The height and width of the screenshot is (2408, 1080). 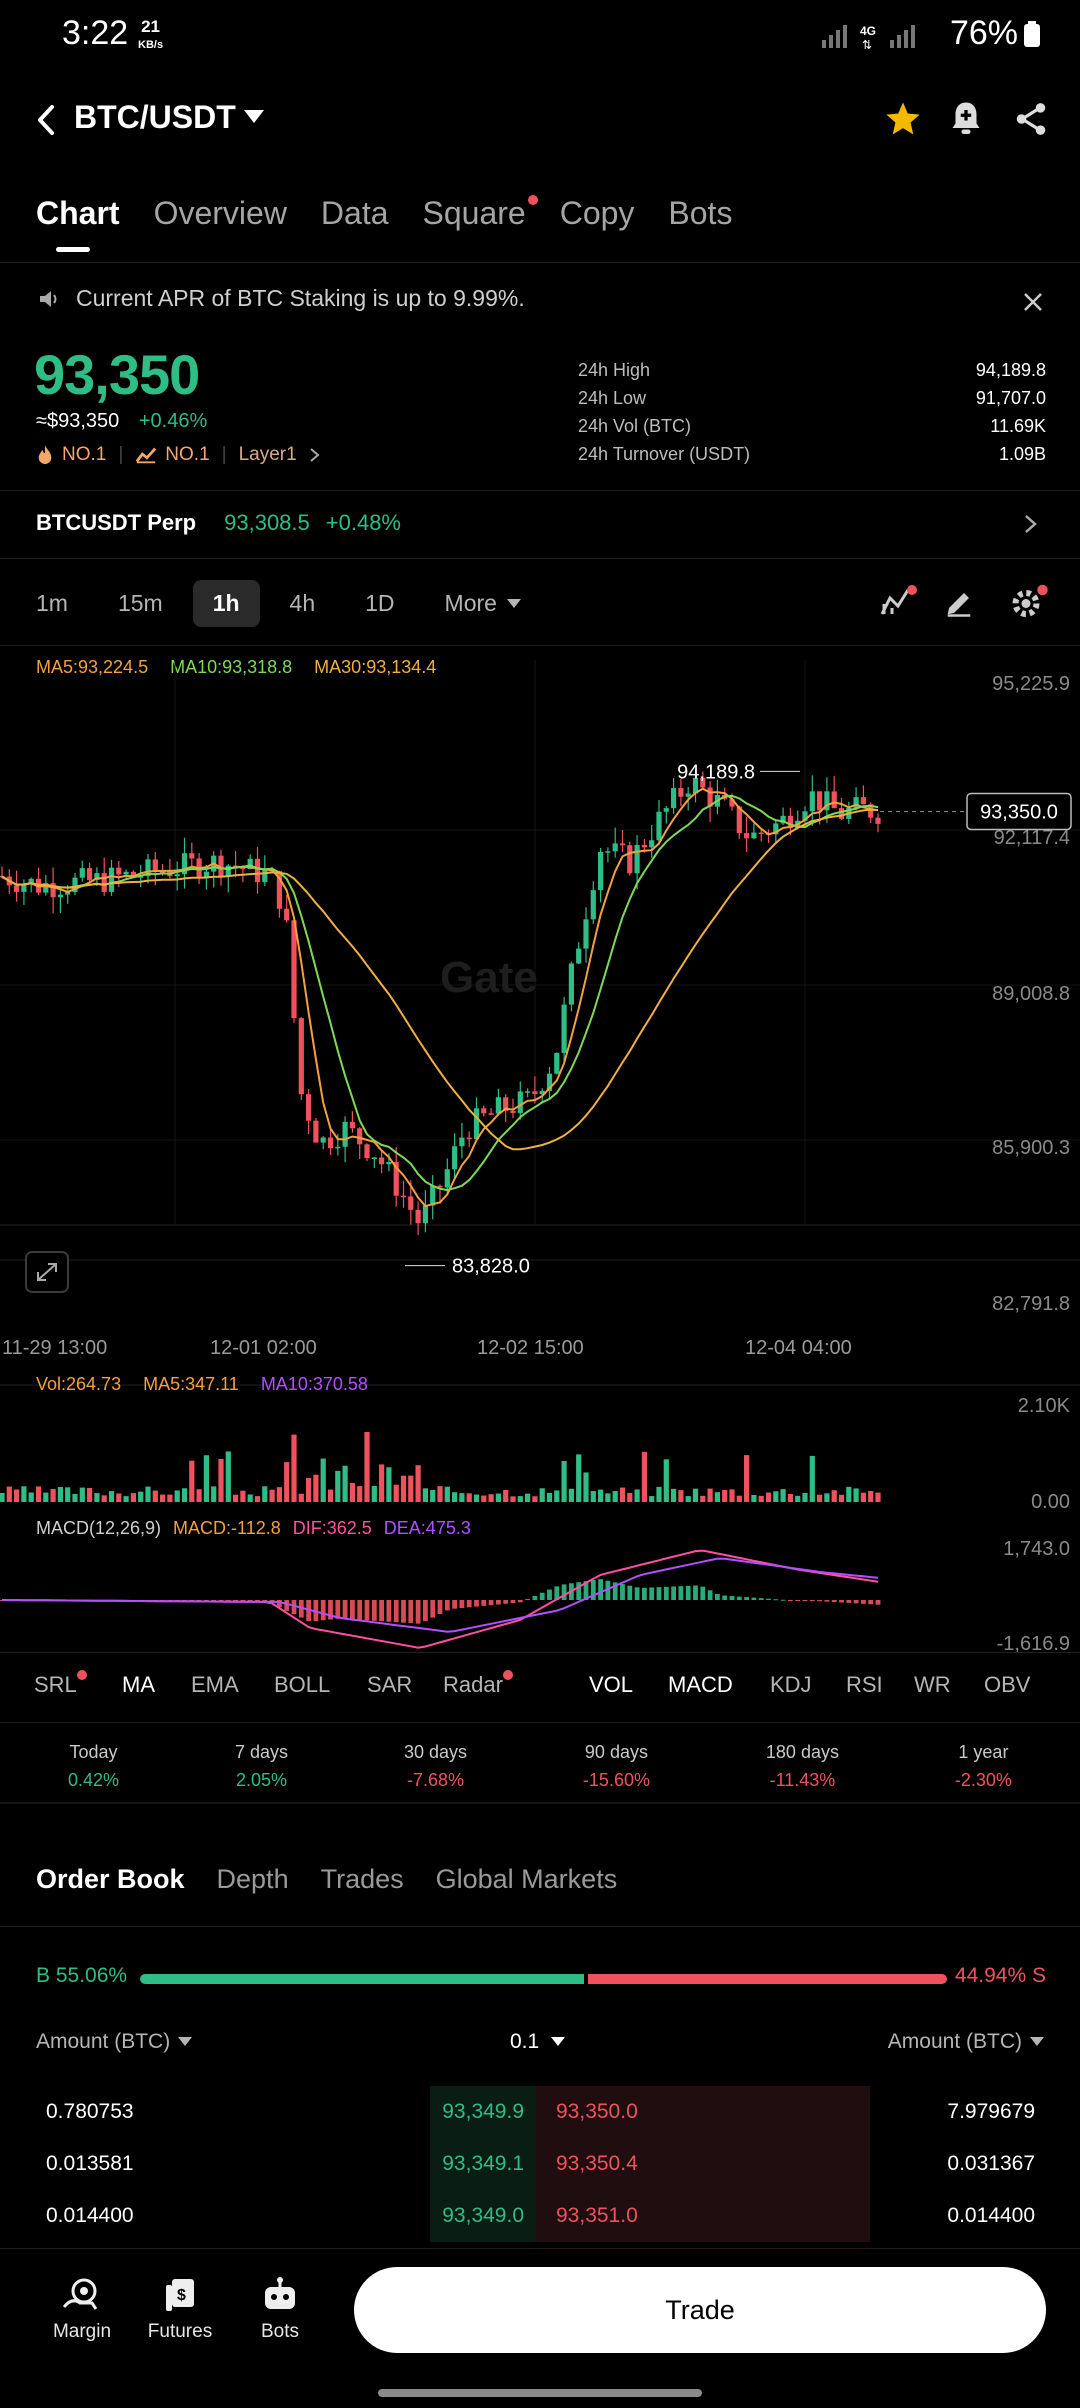 What do you see at coordinates (140, 603) in the screenshot?
I see `interval-15m: 15m` at bounding box center [140, 603].